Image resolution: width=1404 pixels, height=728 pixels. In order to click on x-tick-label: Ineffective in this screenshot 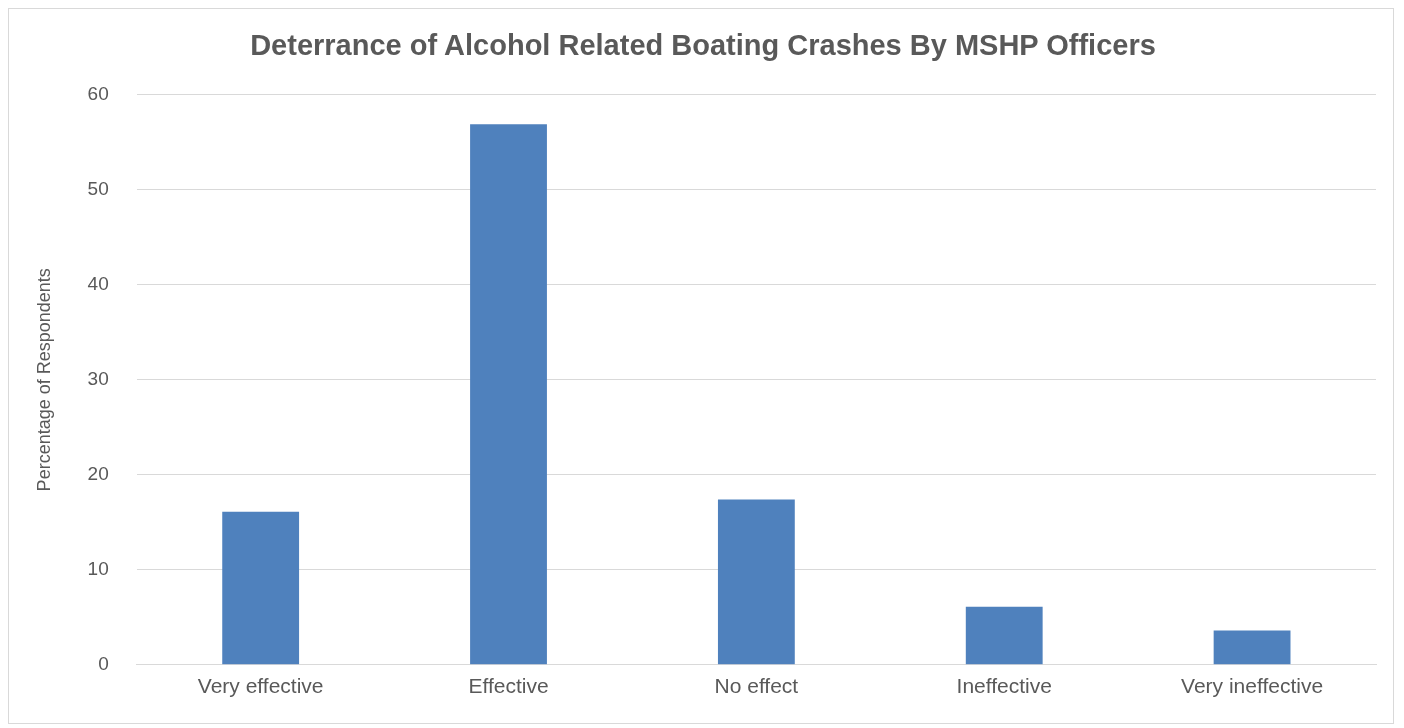, I will do `click(1004, 686)`.